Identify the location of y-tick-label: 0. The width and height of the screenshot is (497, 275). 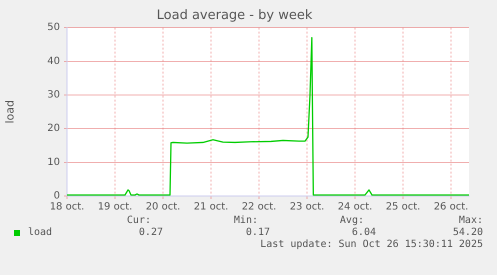
(57, 196).